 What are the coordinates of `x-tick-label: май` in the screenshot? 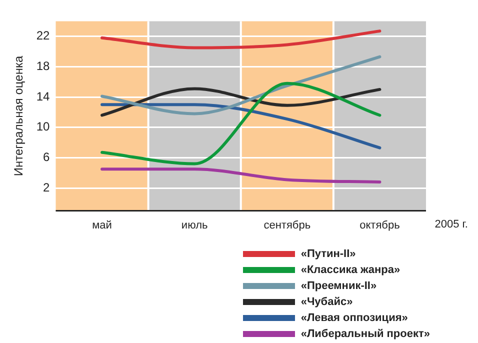 It's located at (102, 225).